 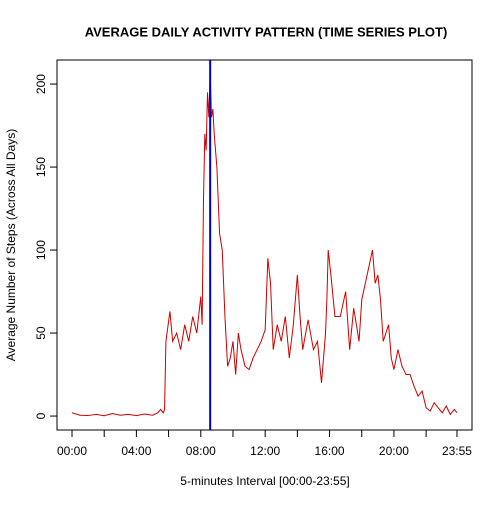 I want to click on y-tick-label: 0, so click(x=41, y=415).